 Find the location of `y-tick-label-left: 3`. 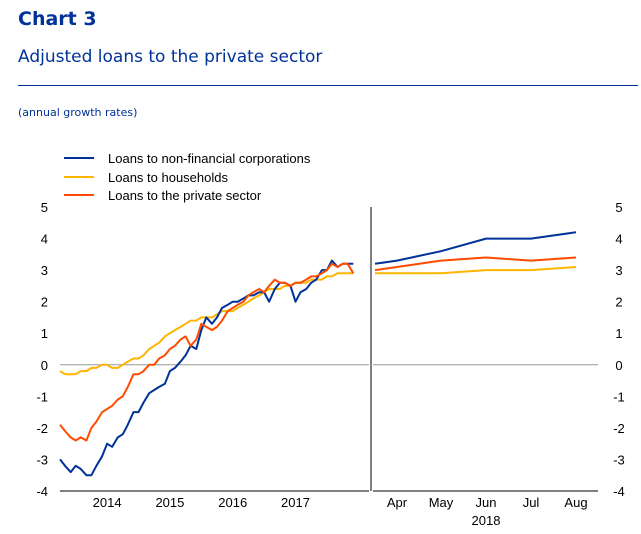

y-tick-label-left: 3 is located at coordinates (44, 270).